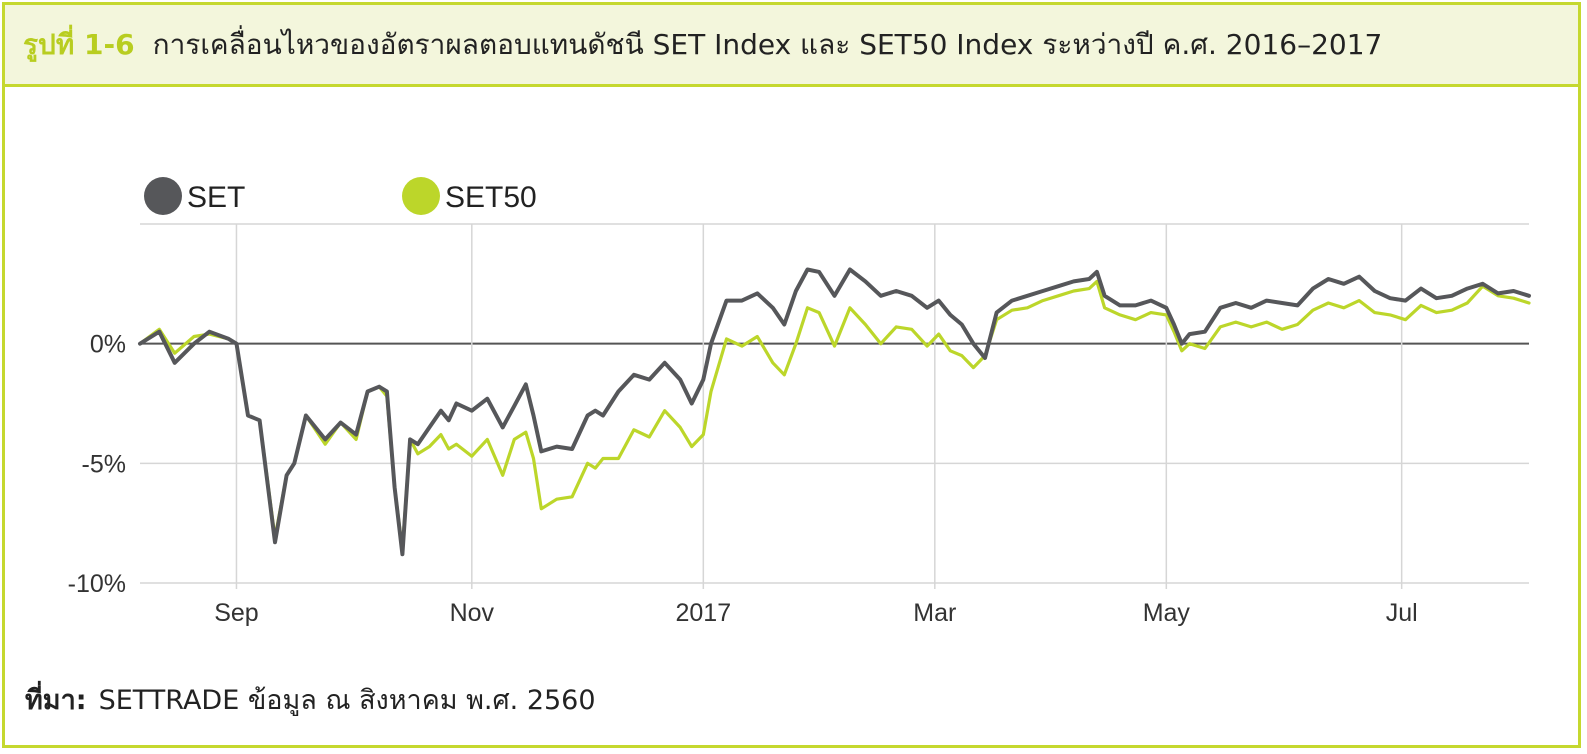 The height and width of the screenshot is (754, 1587). Describe the element at coordinates (97, 584) in the screenshot. I see `y-tick-label: -10%` at that location.